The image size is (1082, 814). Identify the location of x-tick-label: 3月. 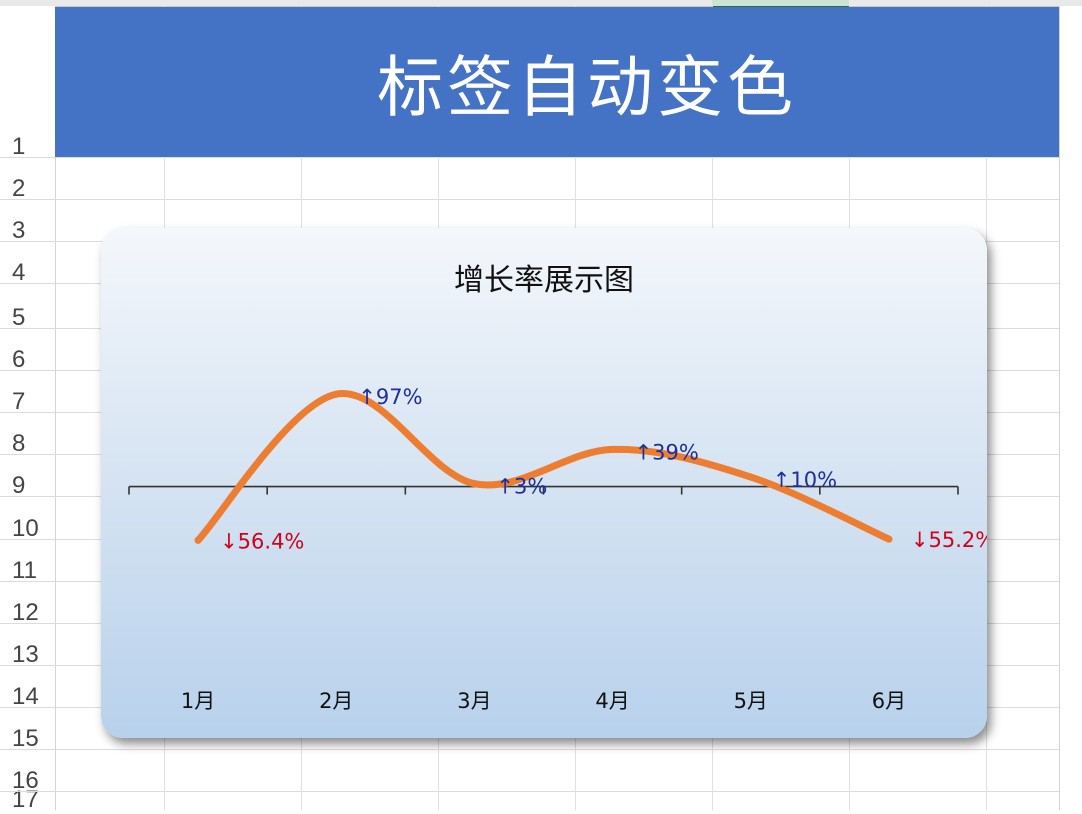
(474, 701).